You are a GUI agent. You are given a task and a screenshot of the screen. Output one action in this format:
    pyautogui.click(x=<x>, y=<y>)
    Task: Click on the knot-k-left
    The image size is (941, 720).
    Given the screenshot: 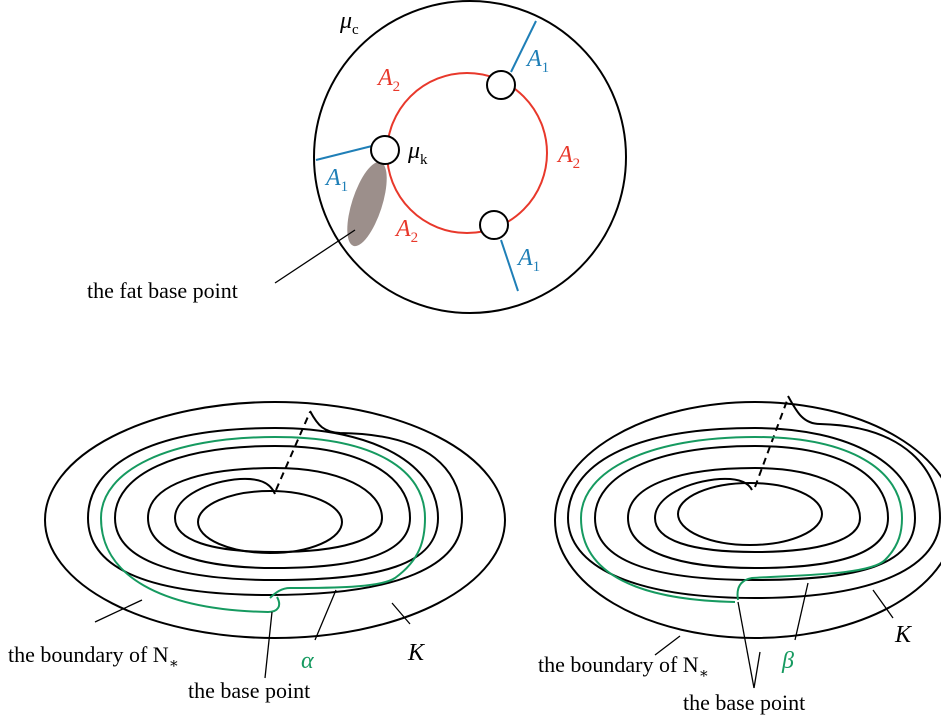 What is the action you would take?
    pyautogui.click(x=275, y=503)
    